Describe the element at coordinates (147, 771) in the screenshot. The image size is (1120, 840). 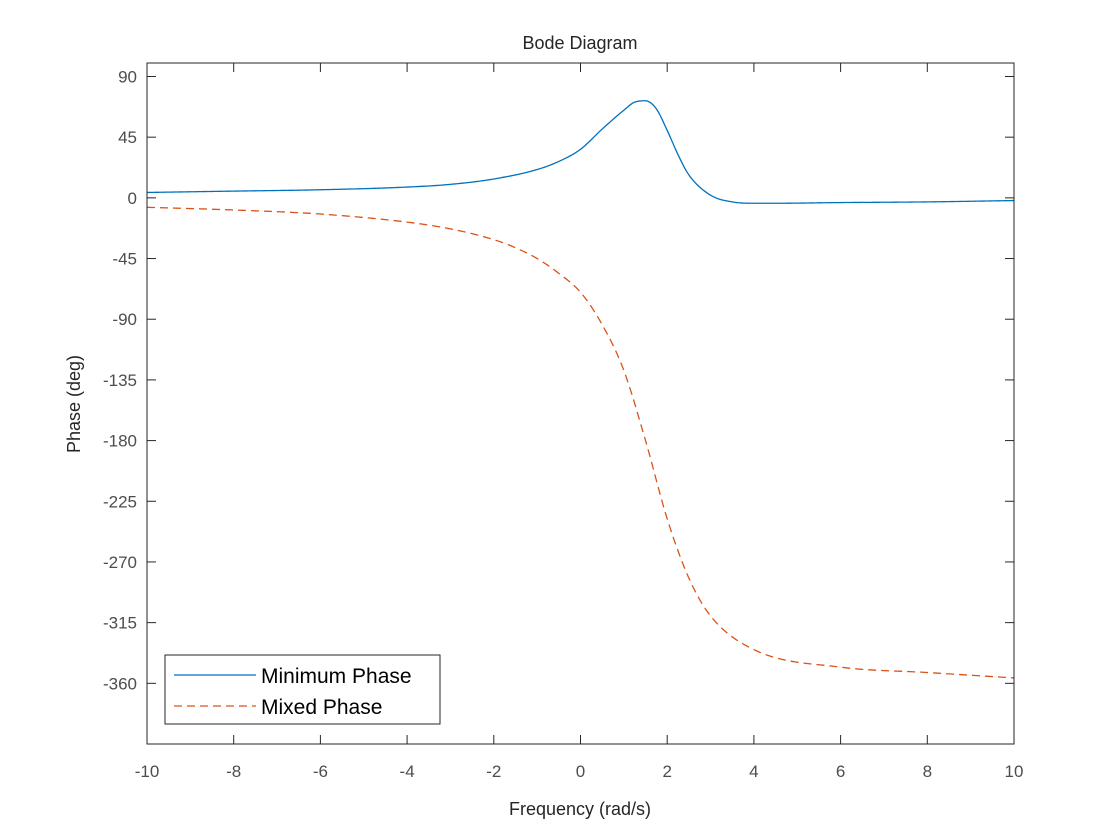
I see `x-tick-label: -10` at that location.